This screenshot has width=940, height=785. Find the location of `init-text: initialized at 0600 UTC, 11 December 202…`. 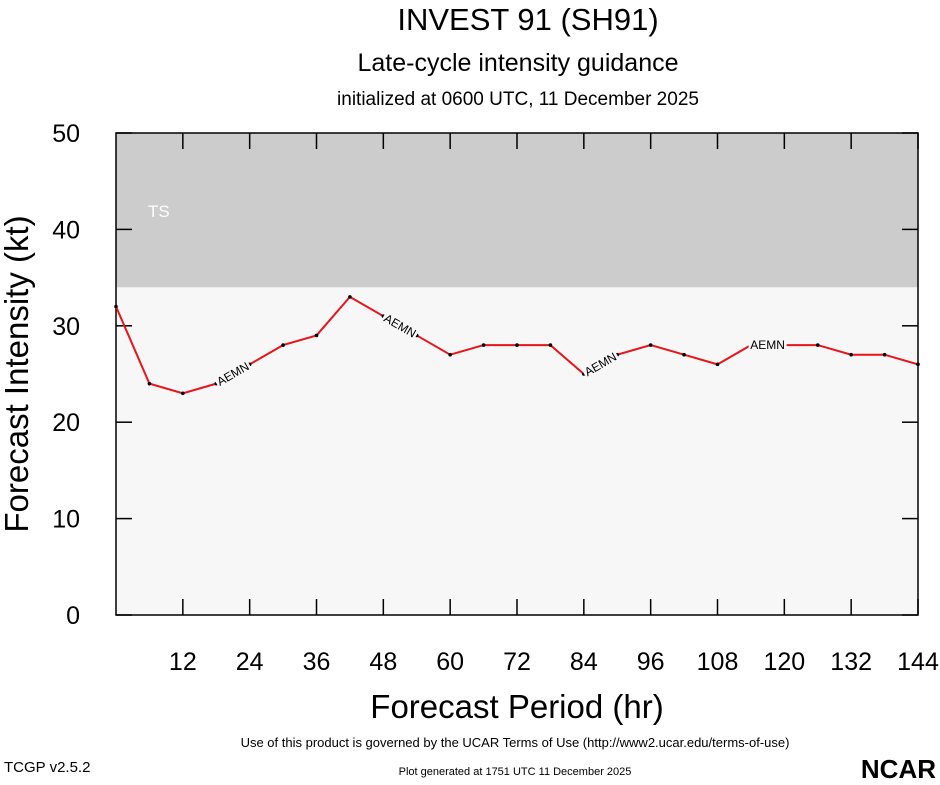

init-text: initialized at 0600 UTC, 11 December 202… is located at coordinates (518, 99).